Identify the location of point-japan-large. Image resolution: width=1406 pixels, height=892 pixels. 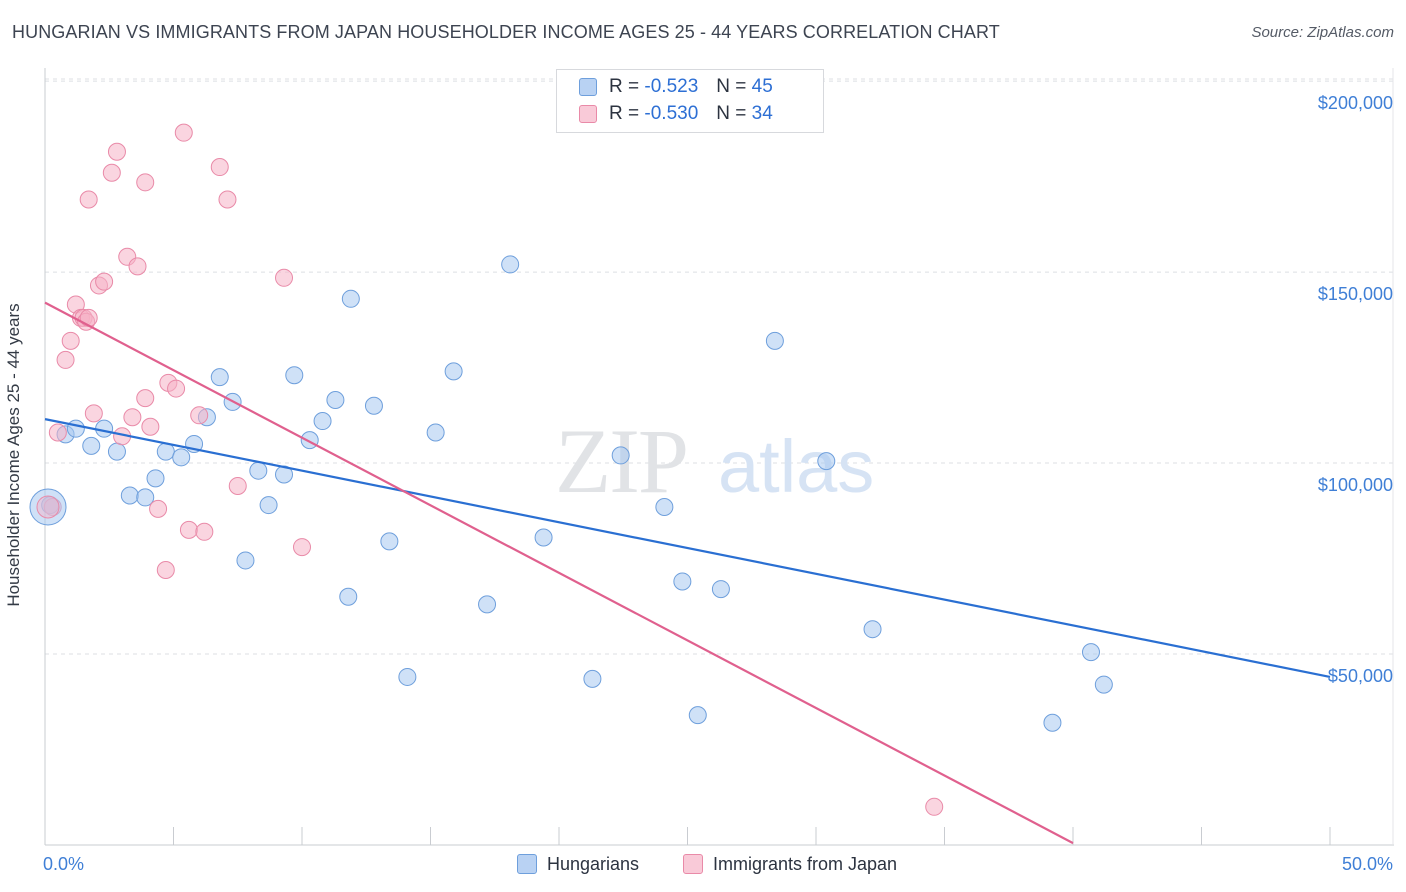
(48, 507).